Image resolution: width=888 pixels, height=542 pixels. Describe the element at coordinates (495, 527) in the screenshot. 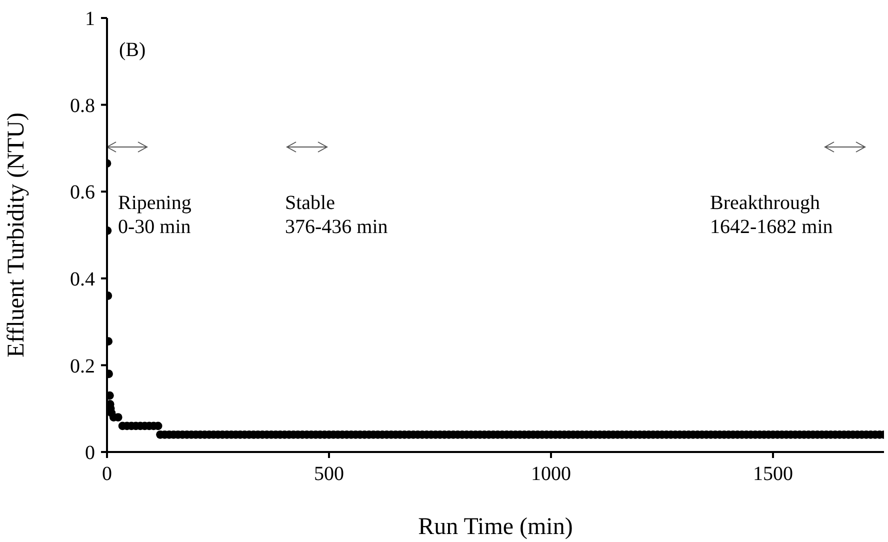

I see `x-axis-title: Run Time (min)` at that location.